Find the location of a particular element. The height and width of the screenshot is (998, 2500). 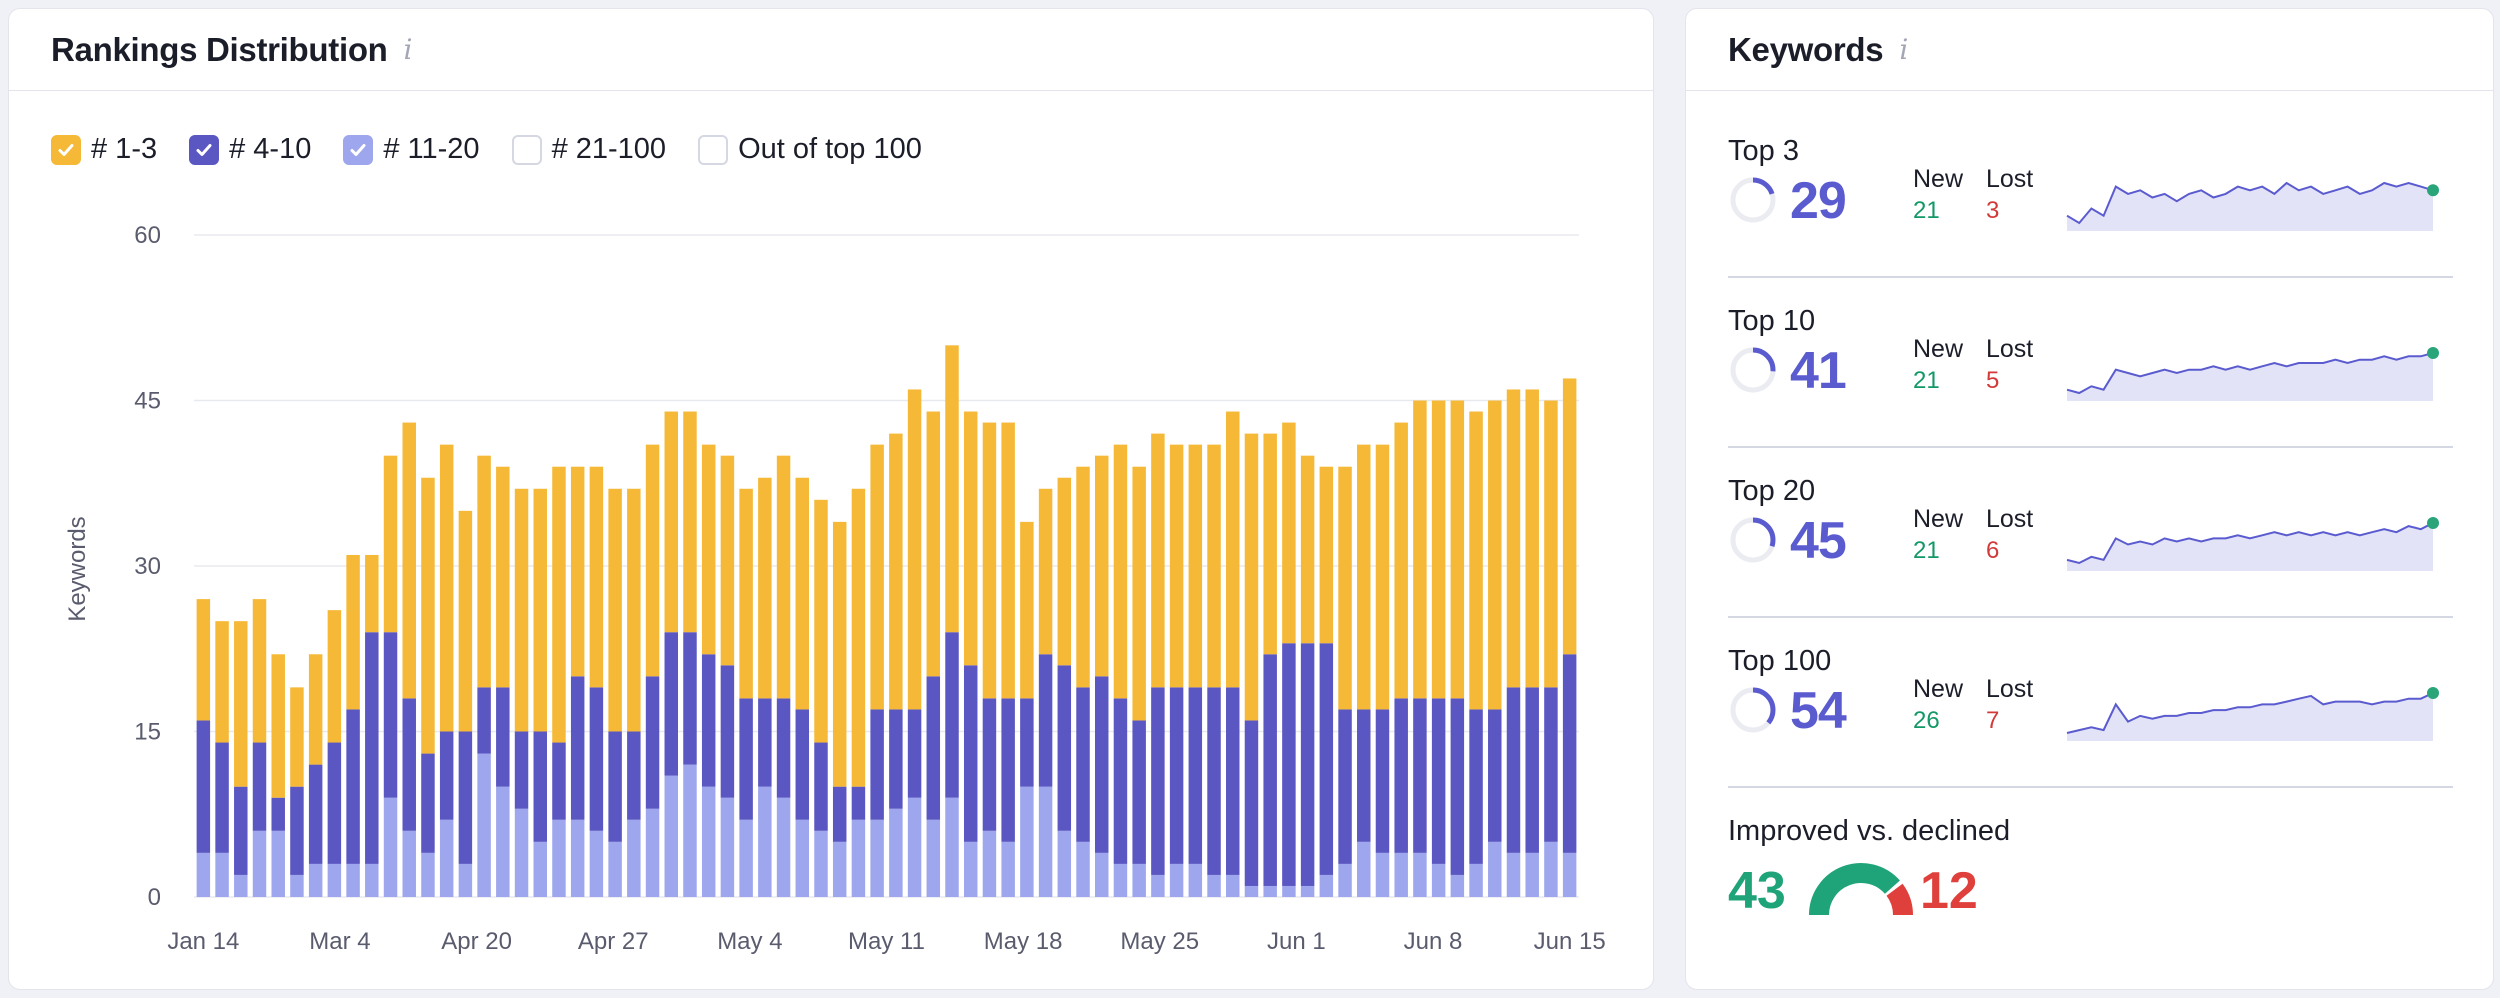

checkbox-empty-icon is located at coordinates (526, 149).